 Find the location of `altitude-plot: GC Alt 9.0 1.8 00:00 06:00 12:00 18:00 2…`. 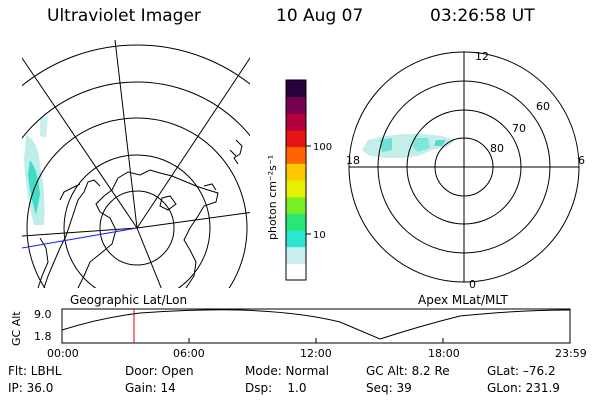

altitude-plot: GC Alt 9.0 1.8 00:00 06:00 12:00 18:00 2… is located at coordinates (298, 334).